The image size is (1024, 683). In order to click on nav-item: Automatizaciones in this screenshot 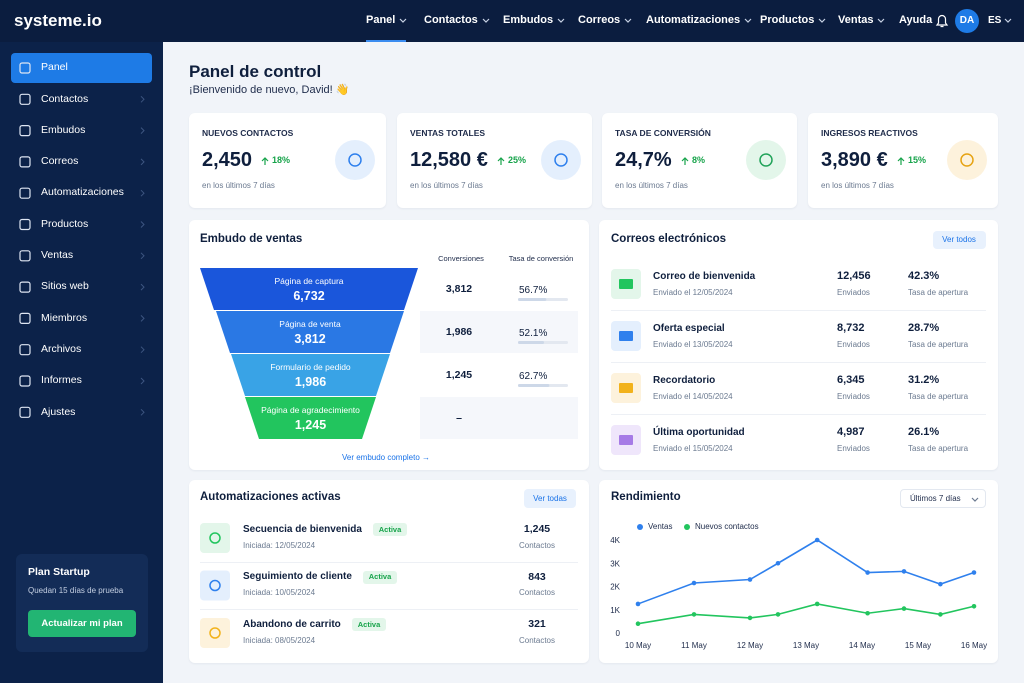, I will do `click(693, 19)`.